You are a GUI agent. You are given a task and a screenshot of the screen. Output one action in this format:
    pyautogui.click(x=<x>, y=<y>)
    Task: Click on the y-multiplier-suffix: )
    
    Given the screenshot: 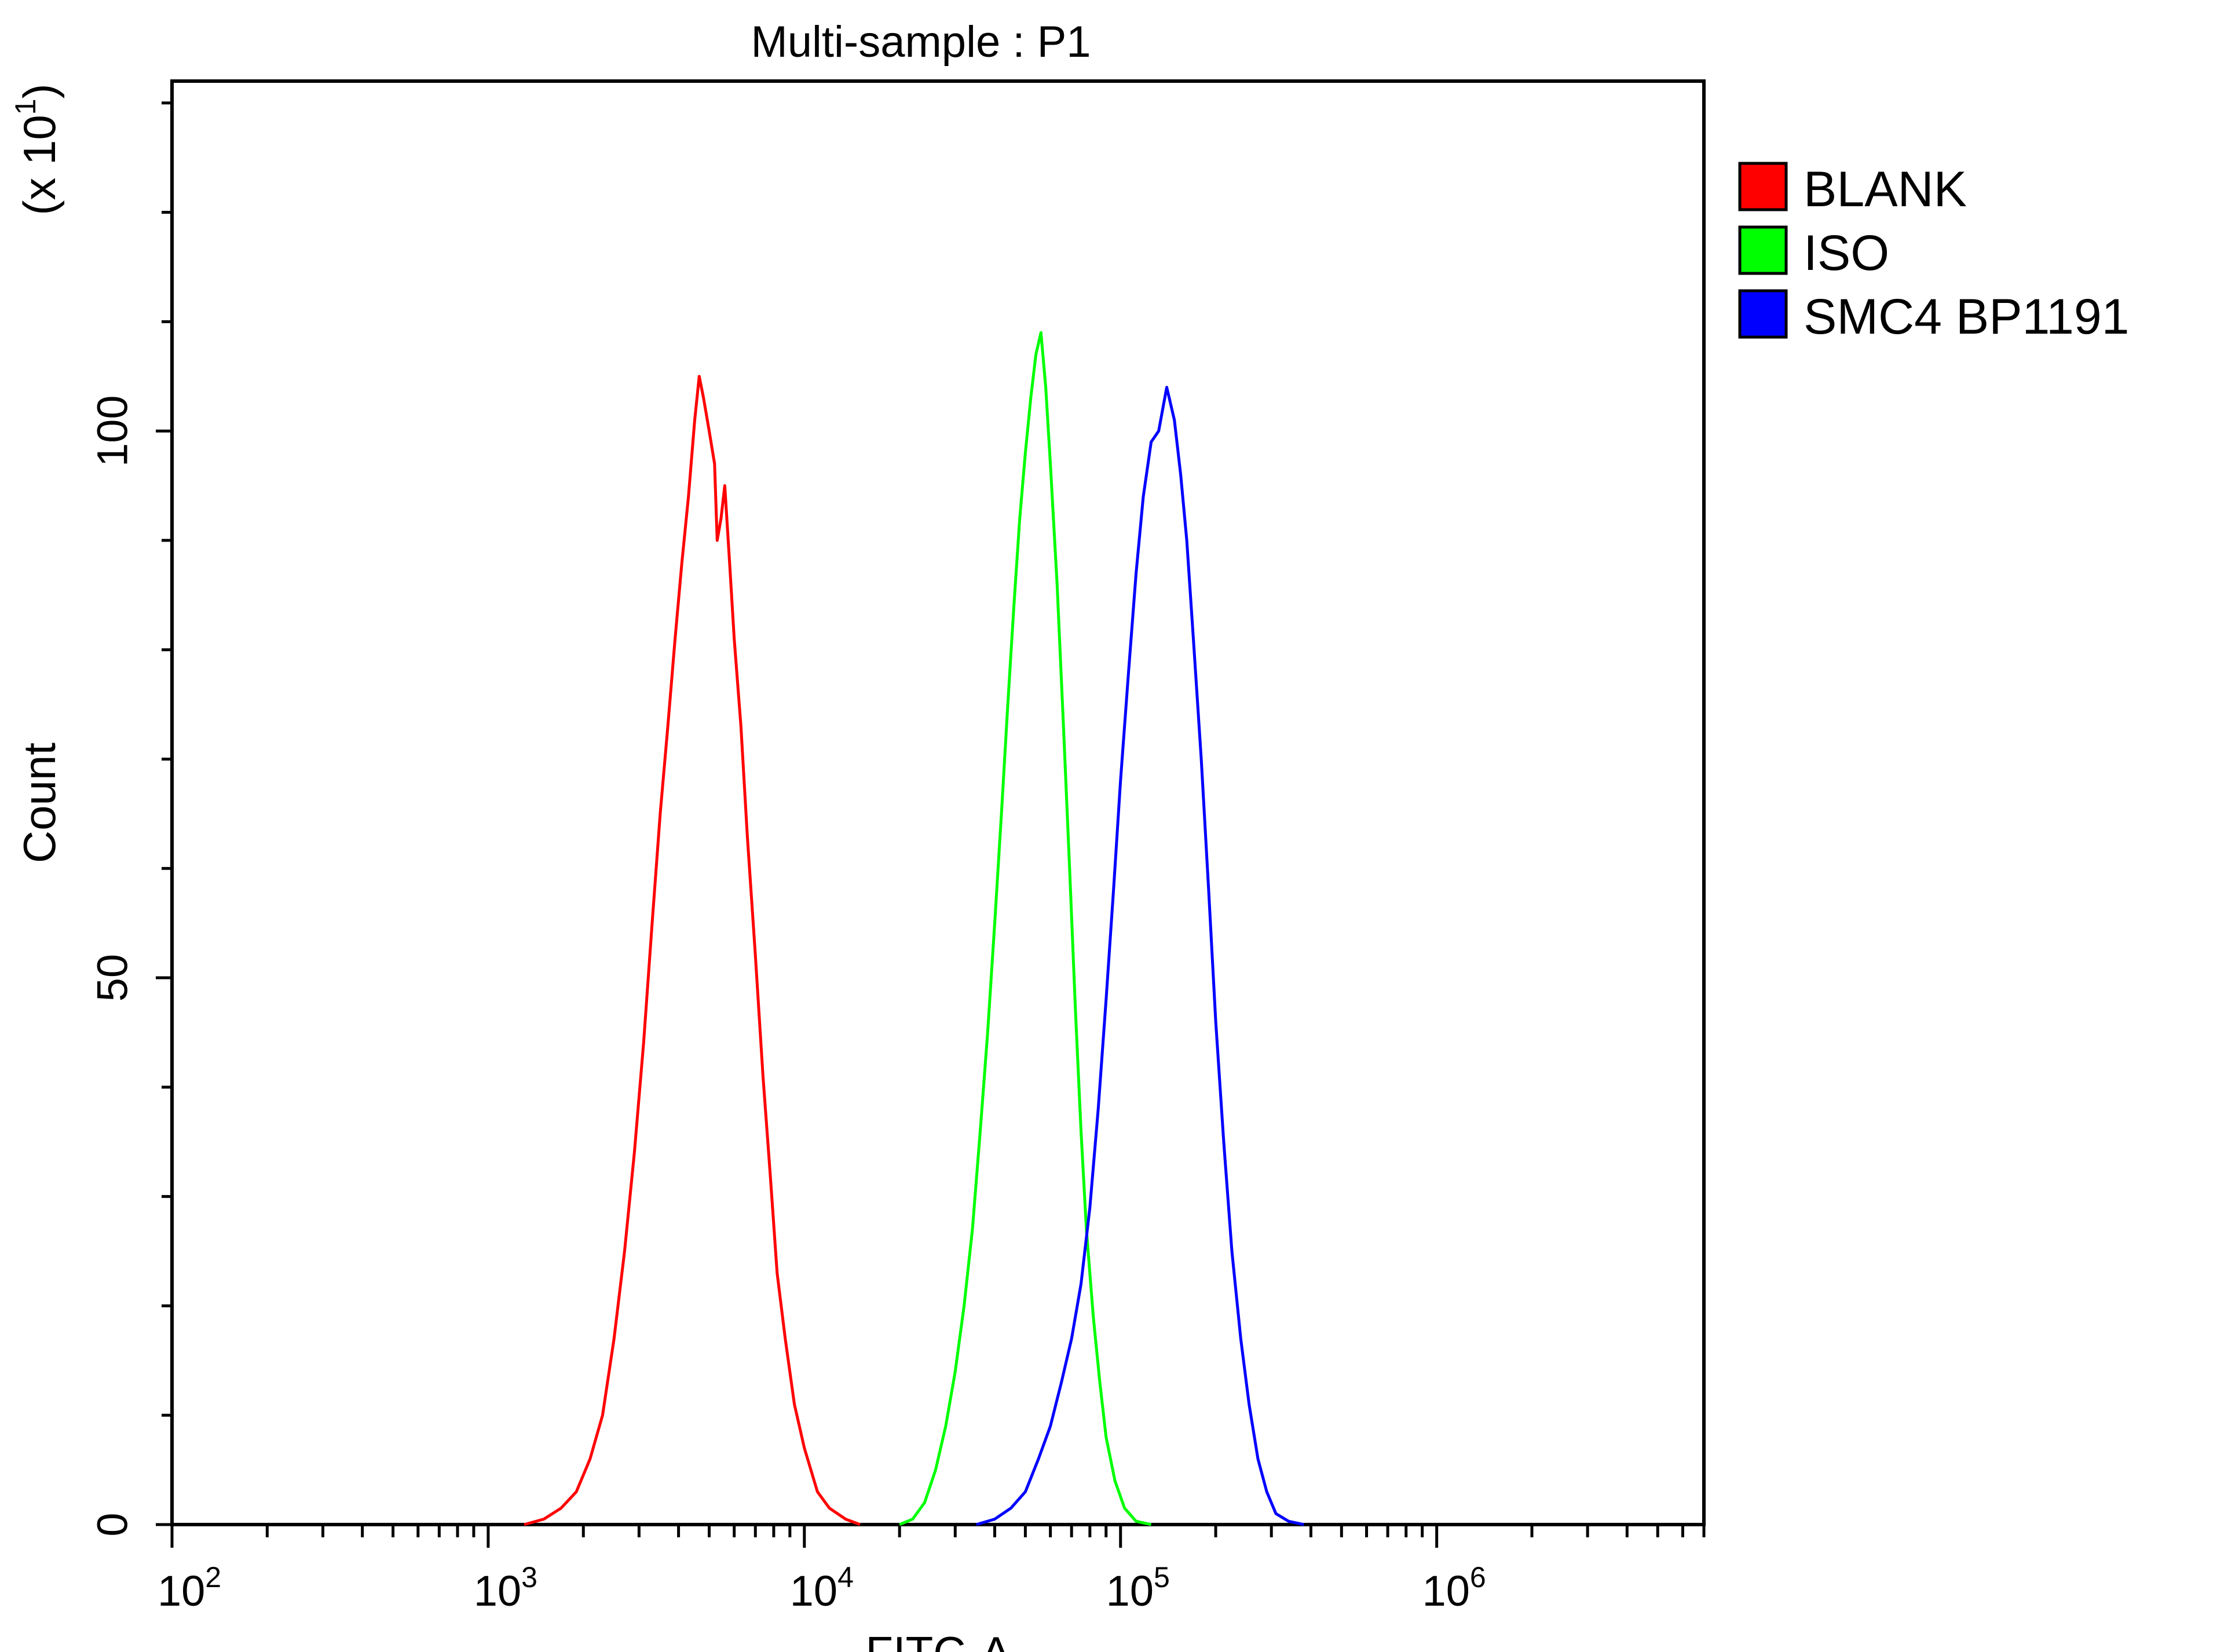 What is the action you would take?
    pyautogui.click(x=39, y=90)
    